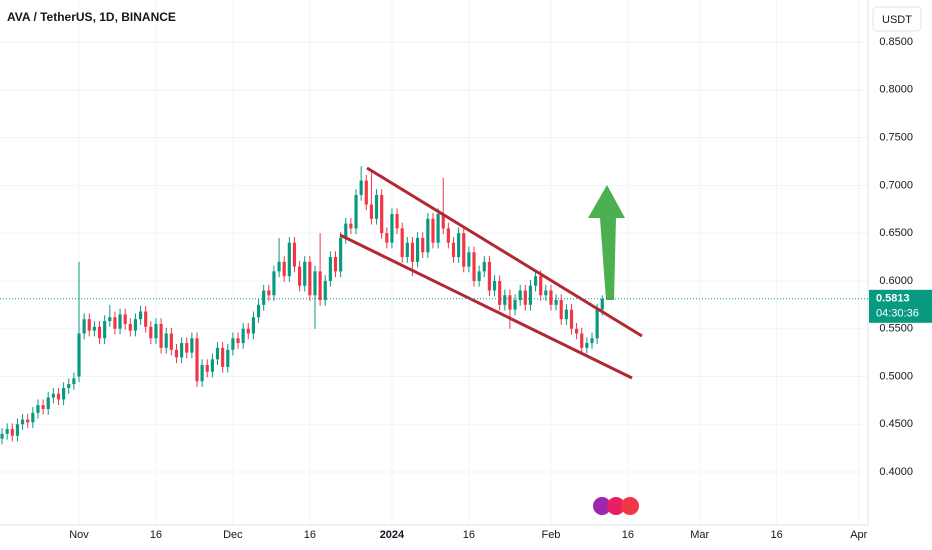  I want to click on y-tick-label: 0.6000, so click(896, 281).